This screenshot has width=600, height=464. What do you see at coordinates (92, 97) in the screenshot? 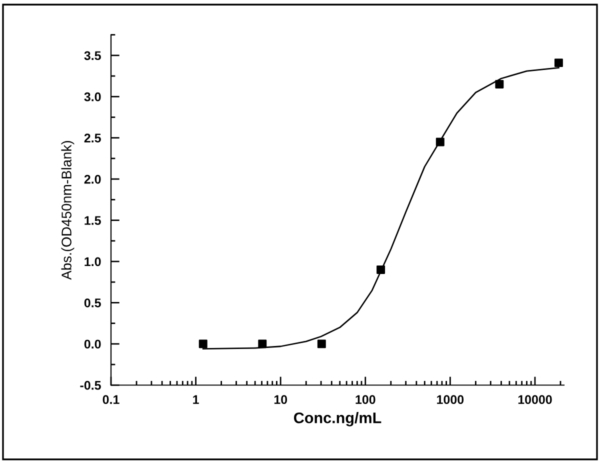
I see `y-tick-label: 3.0` at bounding box center [92, 97].